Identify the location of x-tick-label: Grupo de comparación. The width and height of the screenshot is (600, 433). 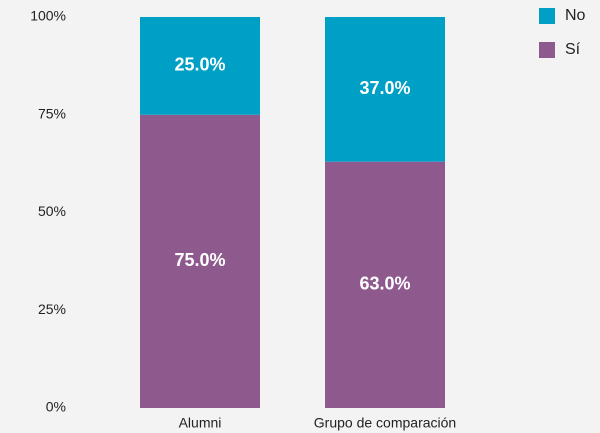
(385, 423).